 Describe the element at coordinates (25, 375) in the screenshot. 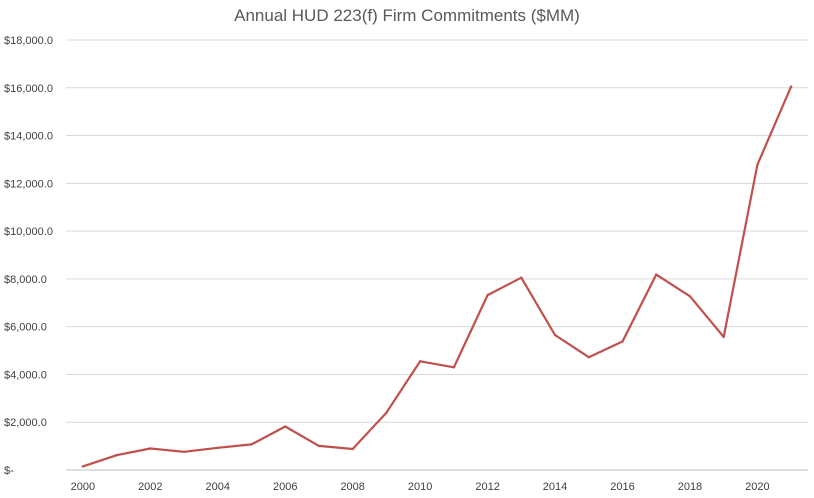

I see `y-tick-label: $4,000.0` at that location.